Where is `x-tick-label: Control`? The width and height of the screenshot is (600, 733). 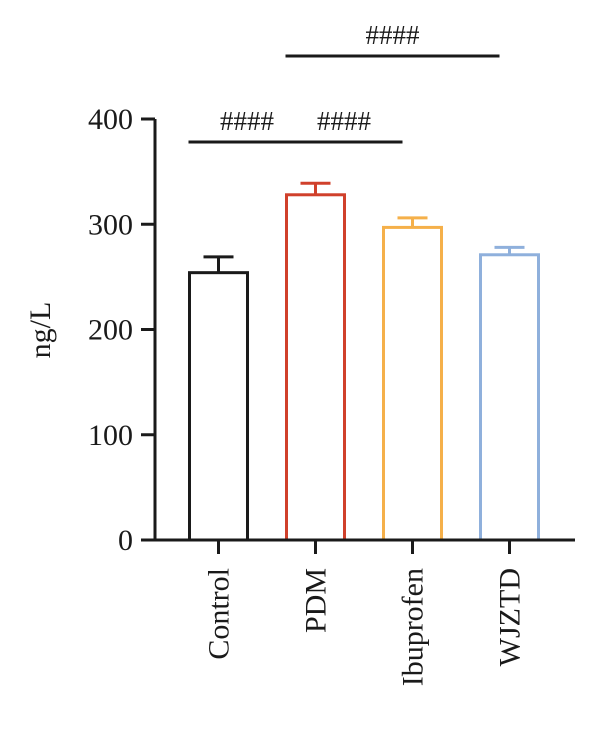 x-tick-label: Control is located at coordinates (219, 614).